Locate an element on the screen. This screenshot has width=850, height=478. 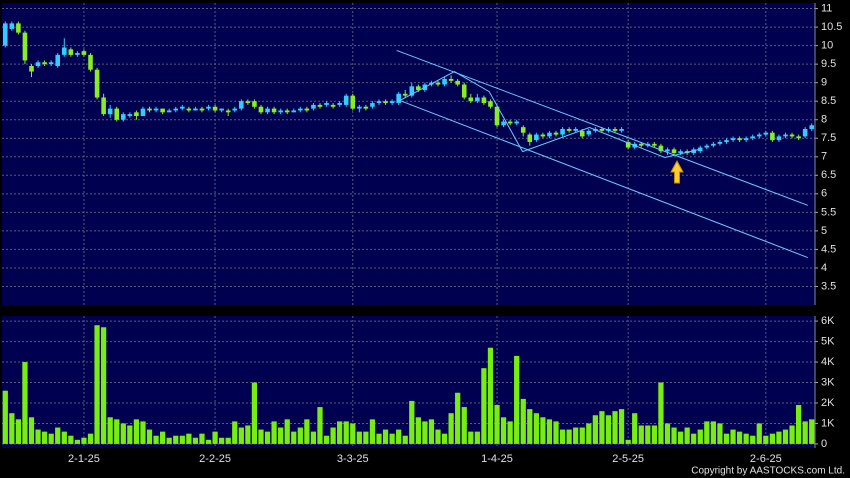
y-tick-label: 8 is located at coordinates (824, 120).